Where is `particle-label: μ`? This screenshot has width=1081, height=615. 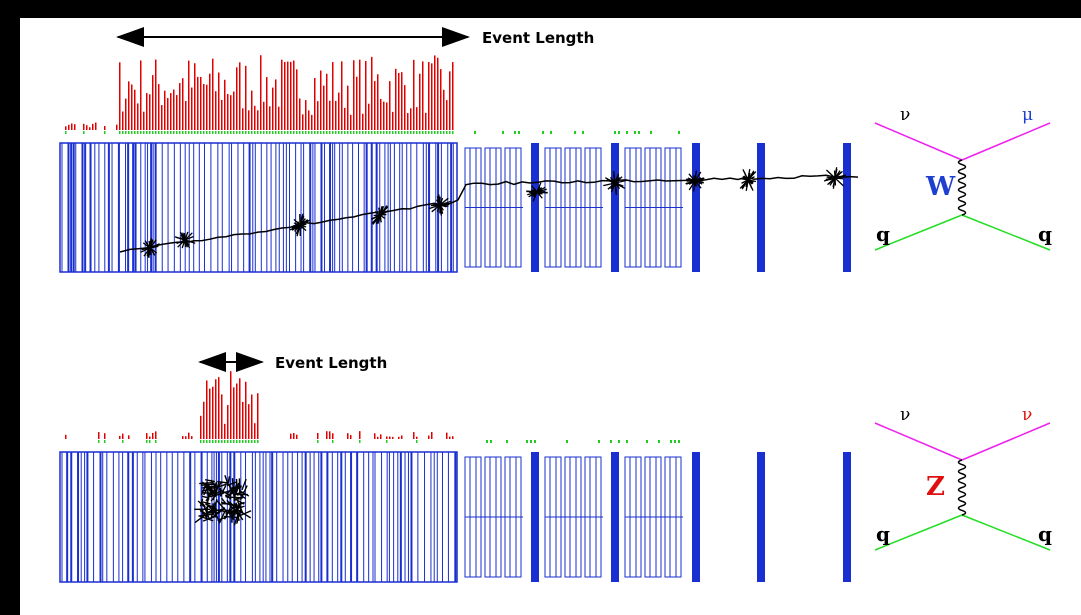 particle-label: μ is located at coordinates (1027, 115).